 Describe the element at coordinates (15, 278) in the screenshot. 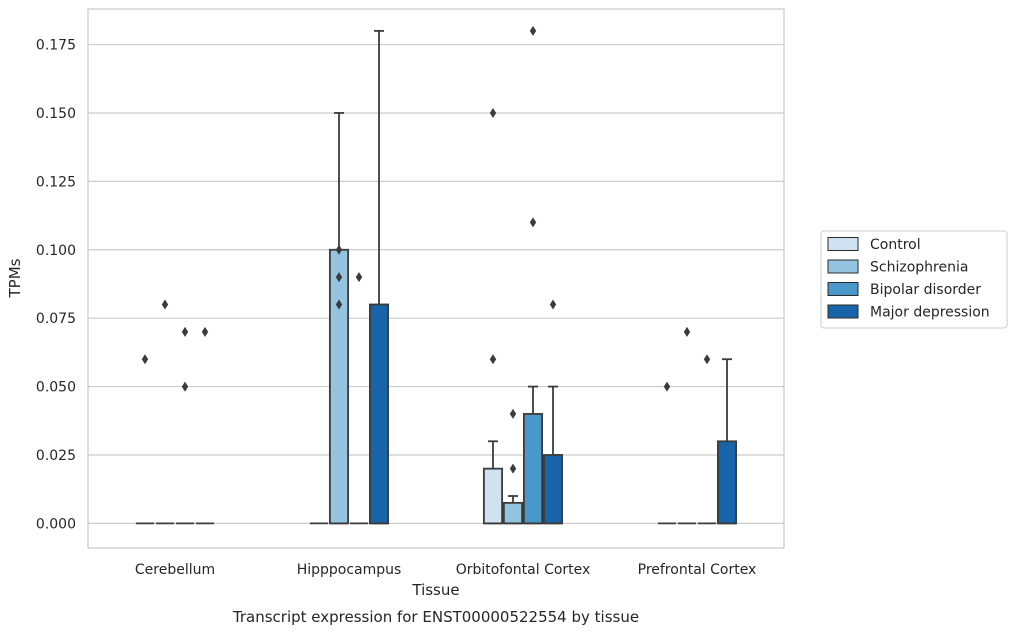

I see `y-axis-label: TPMs` at that location.